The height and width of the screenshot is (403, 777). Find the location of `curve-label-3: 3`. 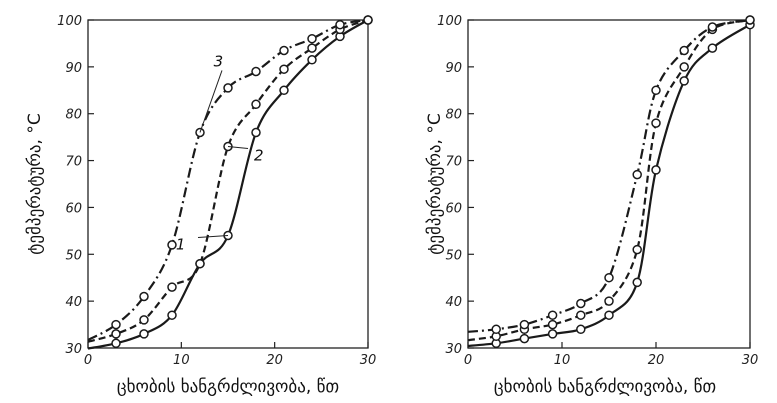

curve-label-3: 3 is located at coordinates (219, 61).